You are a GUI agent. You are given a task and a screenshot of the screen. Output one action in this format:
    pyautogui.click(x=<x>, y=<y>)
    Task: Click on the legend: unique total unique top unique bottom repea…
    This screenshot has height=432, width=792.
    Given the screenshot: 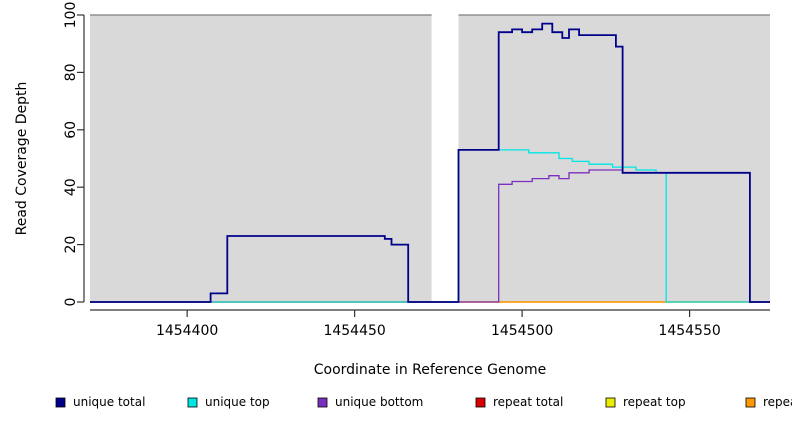 What is the action you would take?
    pyautogui.click(x=423, y=402)
    